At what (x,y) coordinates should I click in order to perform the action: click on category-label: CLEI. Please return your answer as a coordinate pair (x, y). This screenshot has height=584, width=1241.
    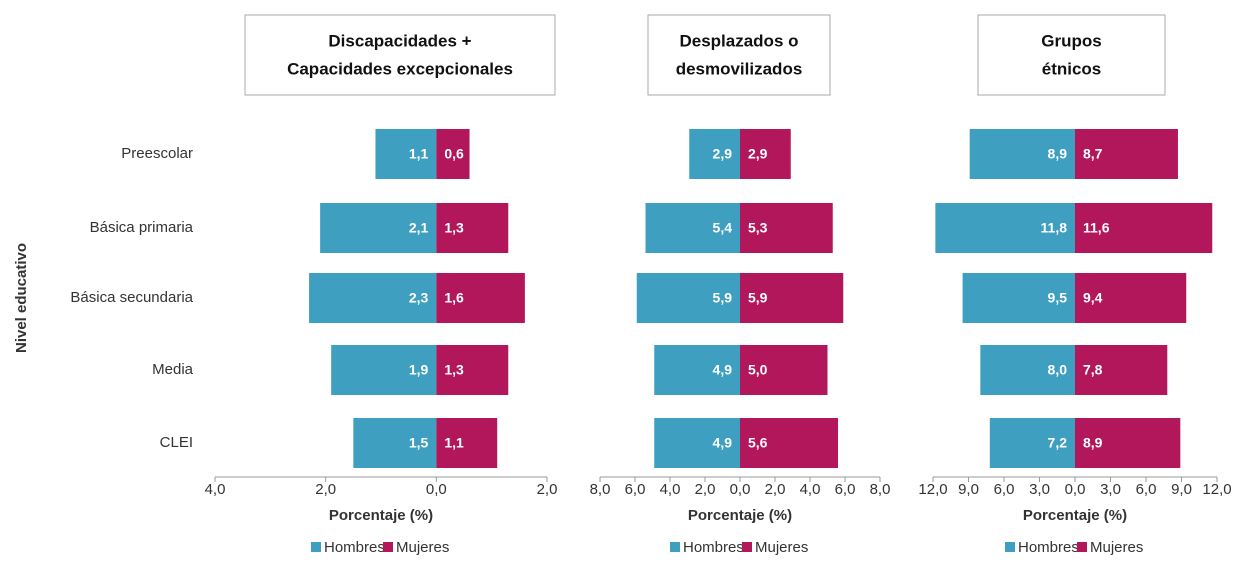
    Looking at the image, I should click on (176, 442).